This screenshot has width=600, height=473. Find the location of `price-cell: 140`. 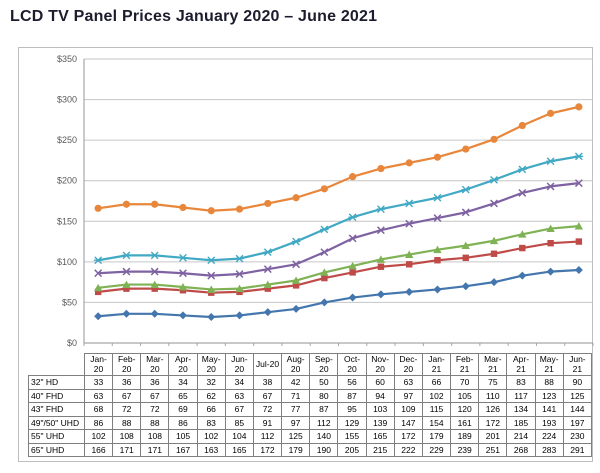

price-cell: 140 is located at coordinates (324, 436).